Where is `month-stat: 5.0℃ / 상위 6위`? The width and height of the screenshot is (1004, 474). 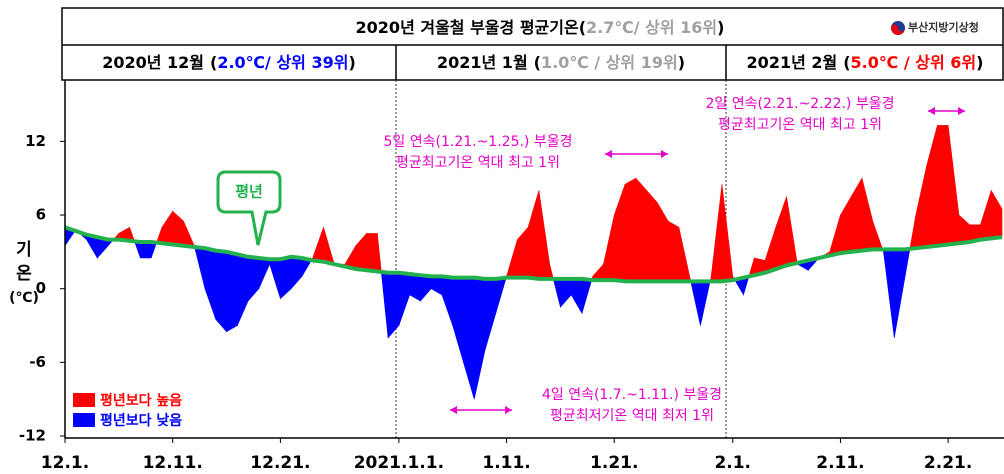
month-stat: 5.0℃ / 상위 6위 is located at coordinates (914, 62).